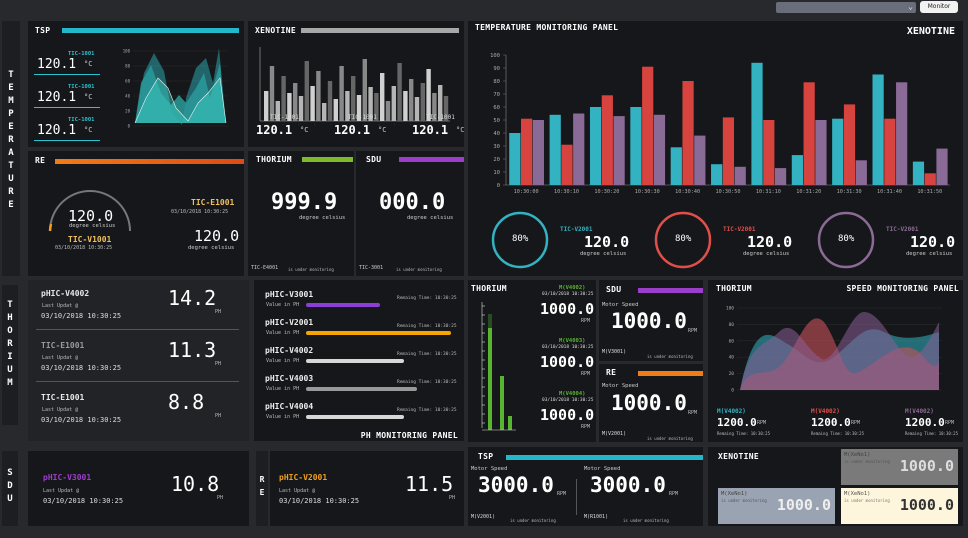 This screenshot has width=968, height=538. Describe the element at coordinates (489, 469) in the screenshot. I see `tsp-motor-left-label: Motor Speed` at that location.